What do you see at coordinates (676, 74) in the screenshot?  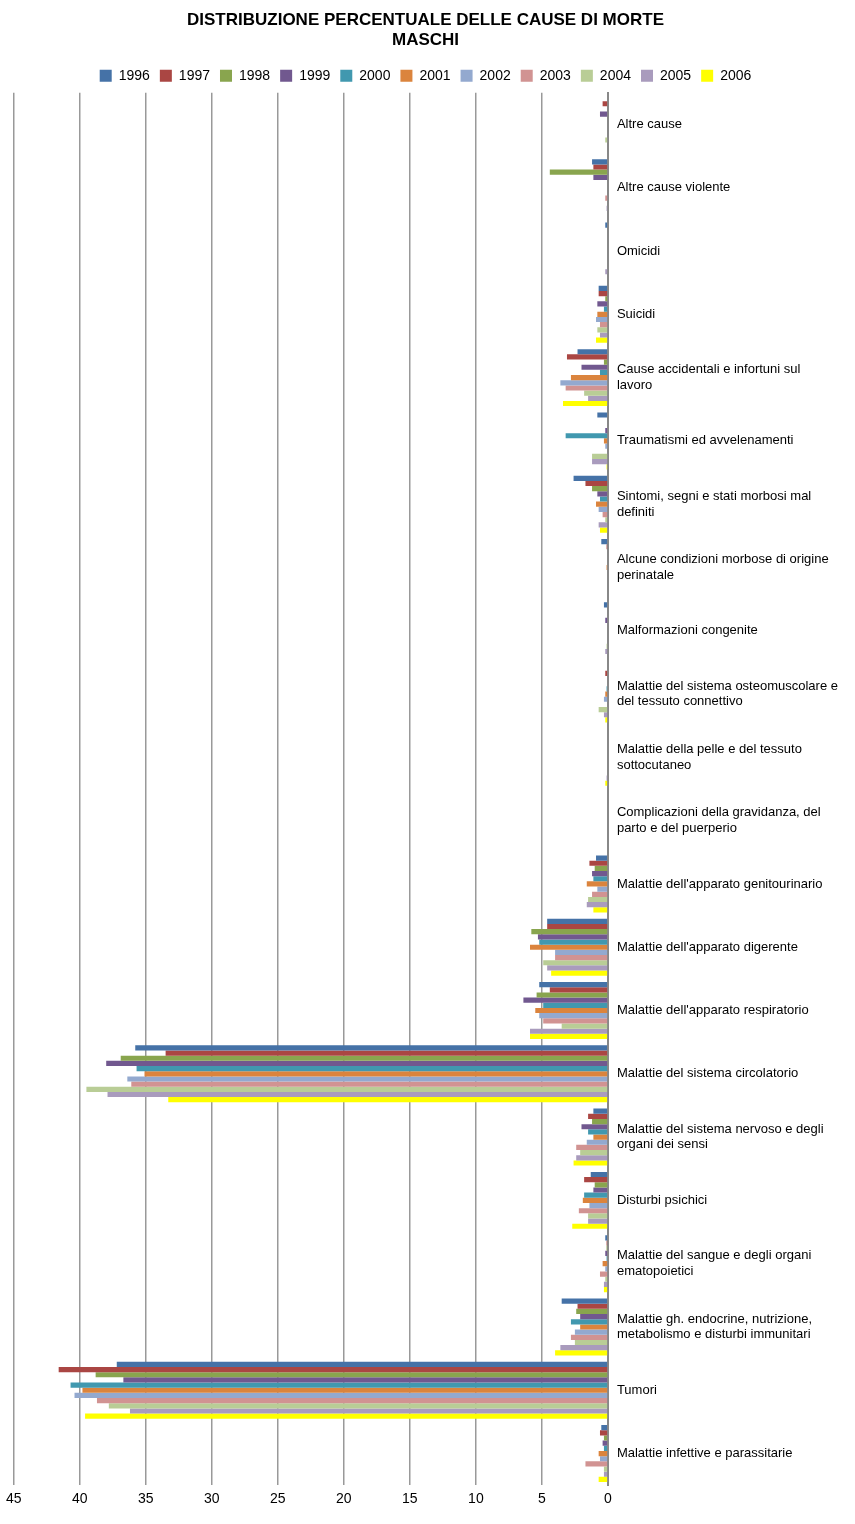 I see `legend-label: 2005` at bounding box center [676, 74].